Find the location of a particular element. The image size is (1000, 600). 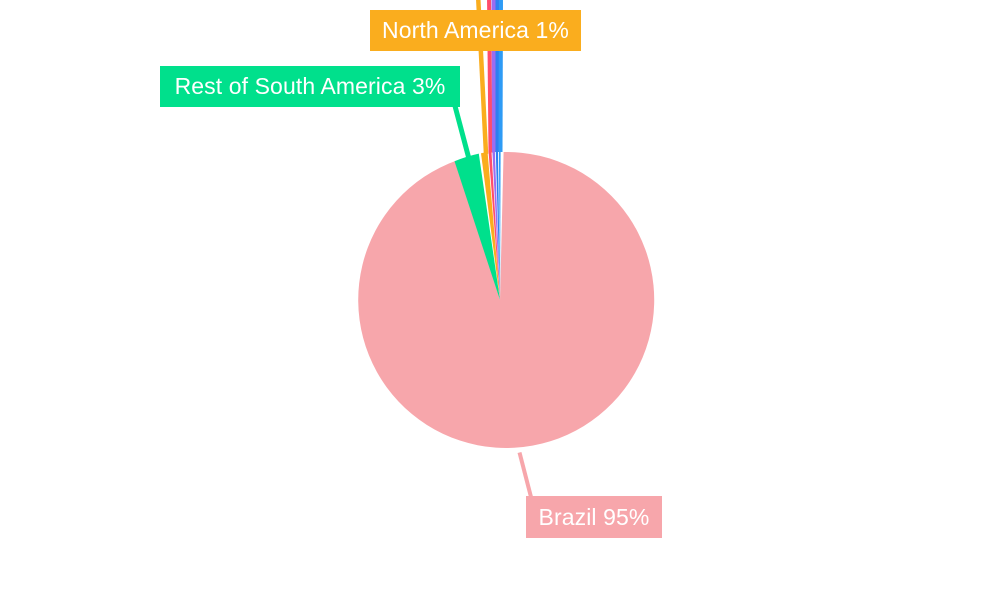

pie-slice-brazil is located at coordinates (506, 299).